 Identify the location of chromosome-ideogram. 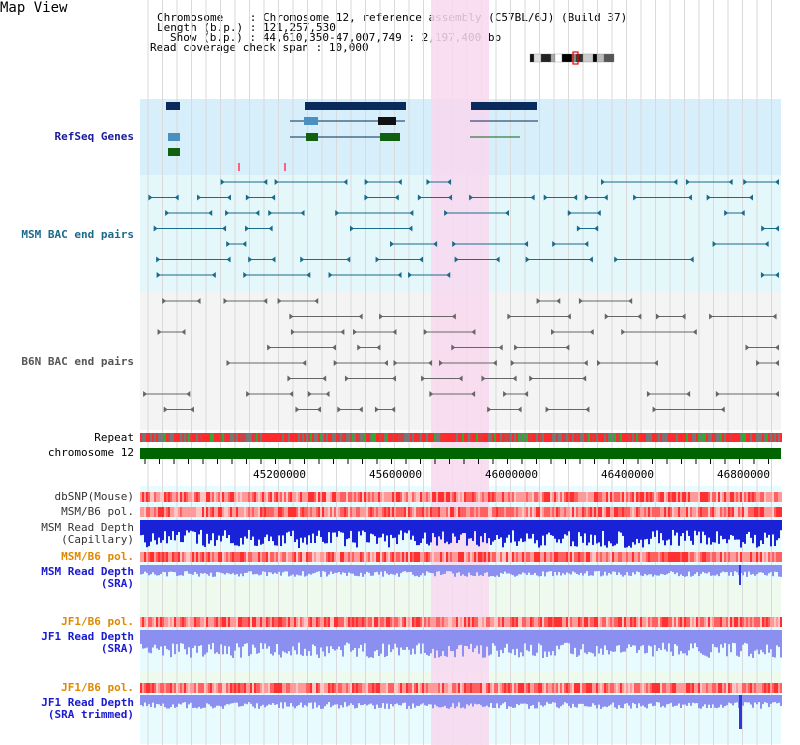
(572, 58).